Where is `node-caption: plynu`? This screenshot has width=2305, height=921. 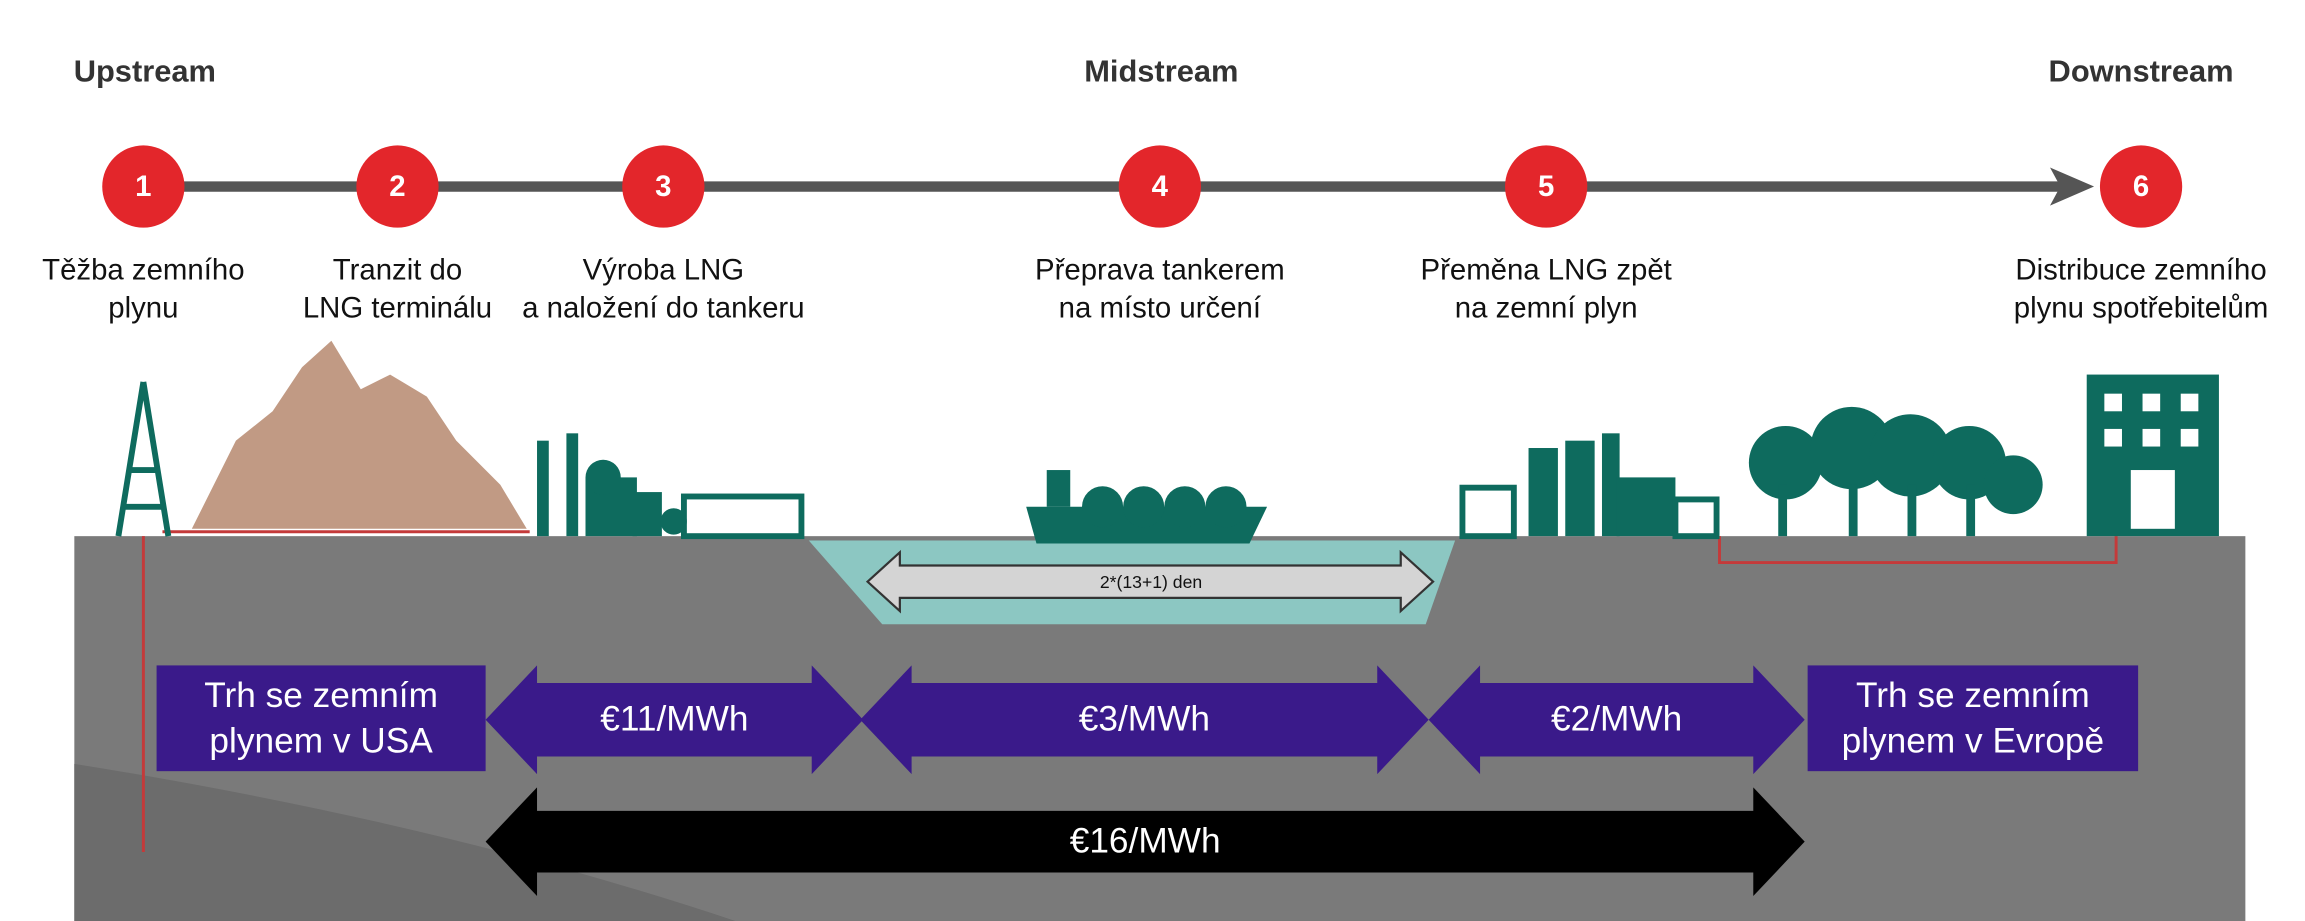 node-caption: plynu is located at coordinates (143, 308).